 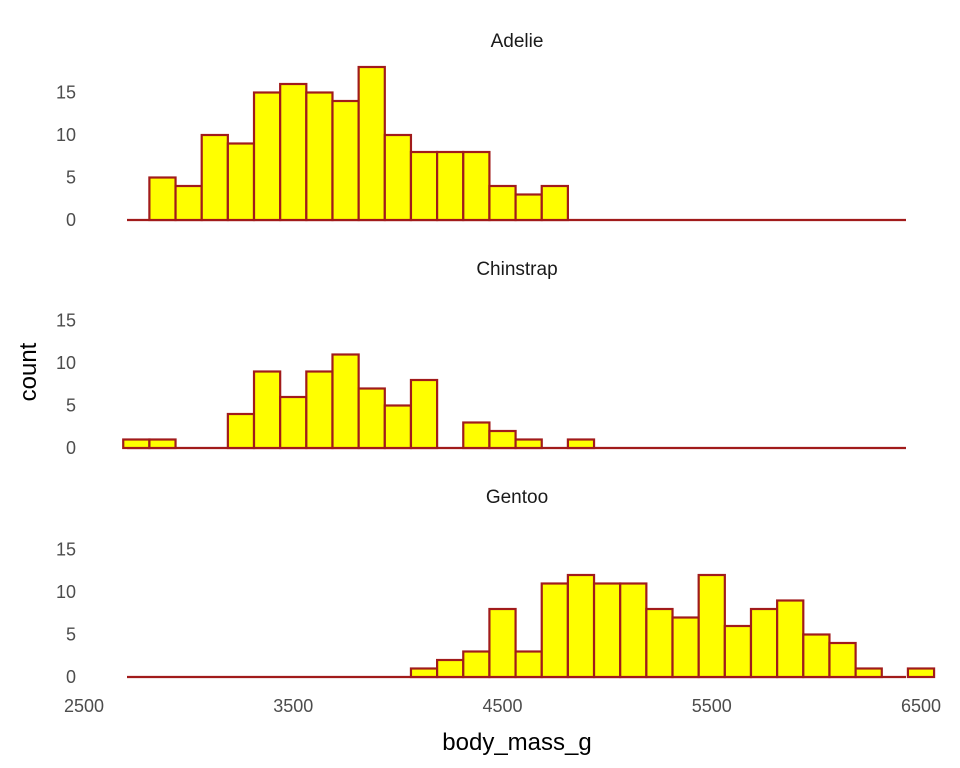 What do you see at coordinates (517, 41) in the screenshot?
I see `panel-title: Adelie` at bounding box center [517, 41].